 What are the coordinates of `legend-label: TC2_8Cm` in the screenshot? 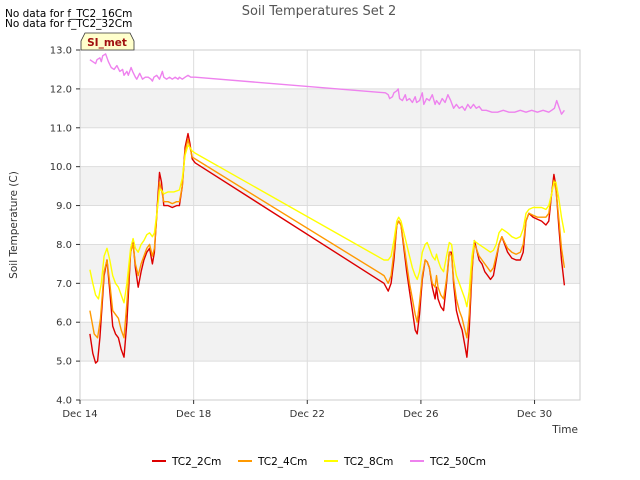 It's located at (368, 462).